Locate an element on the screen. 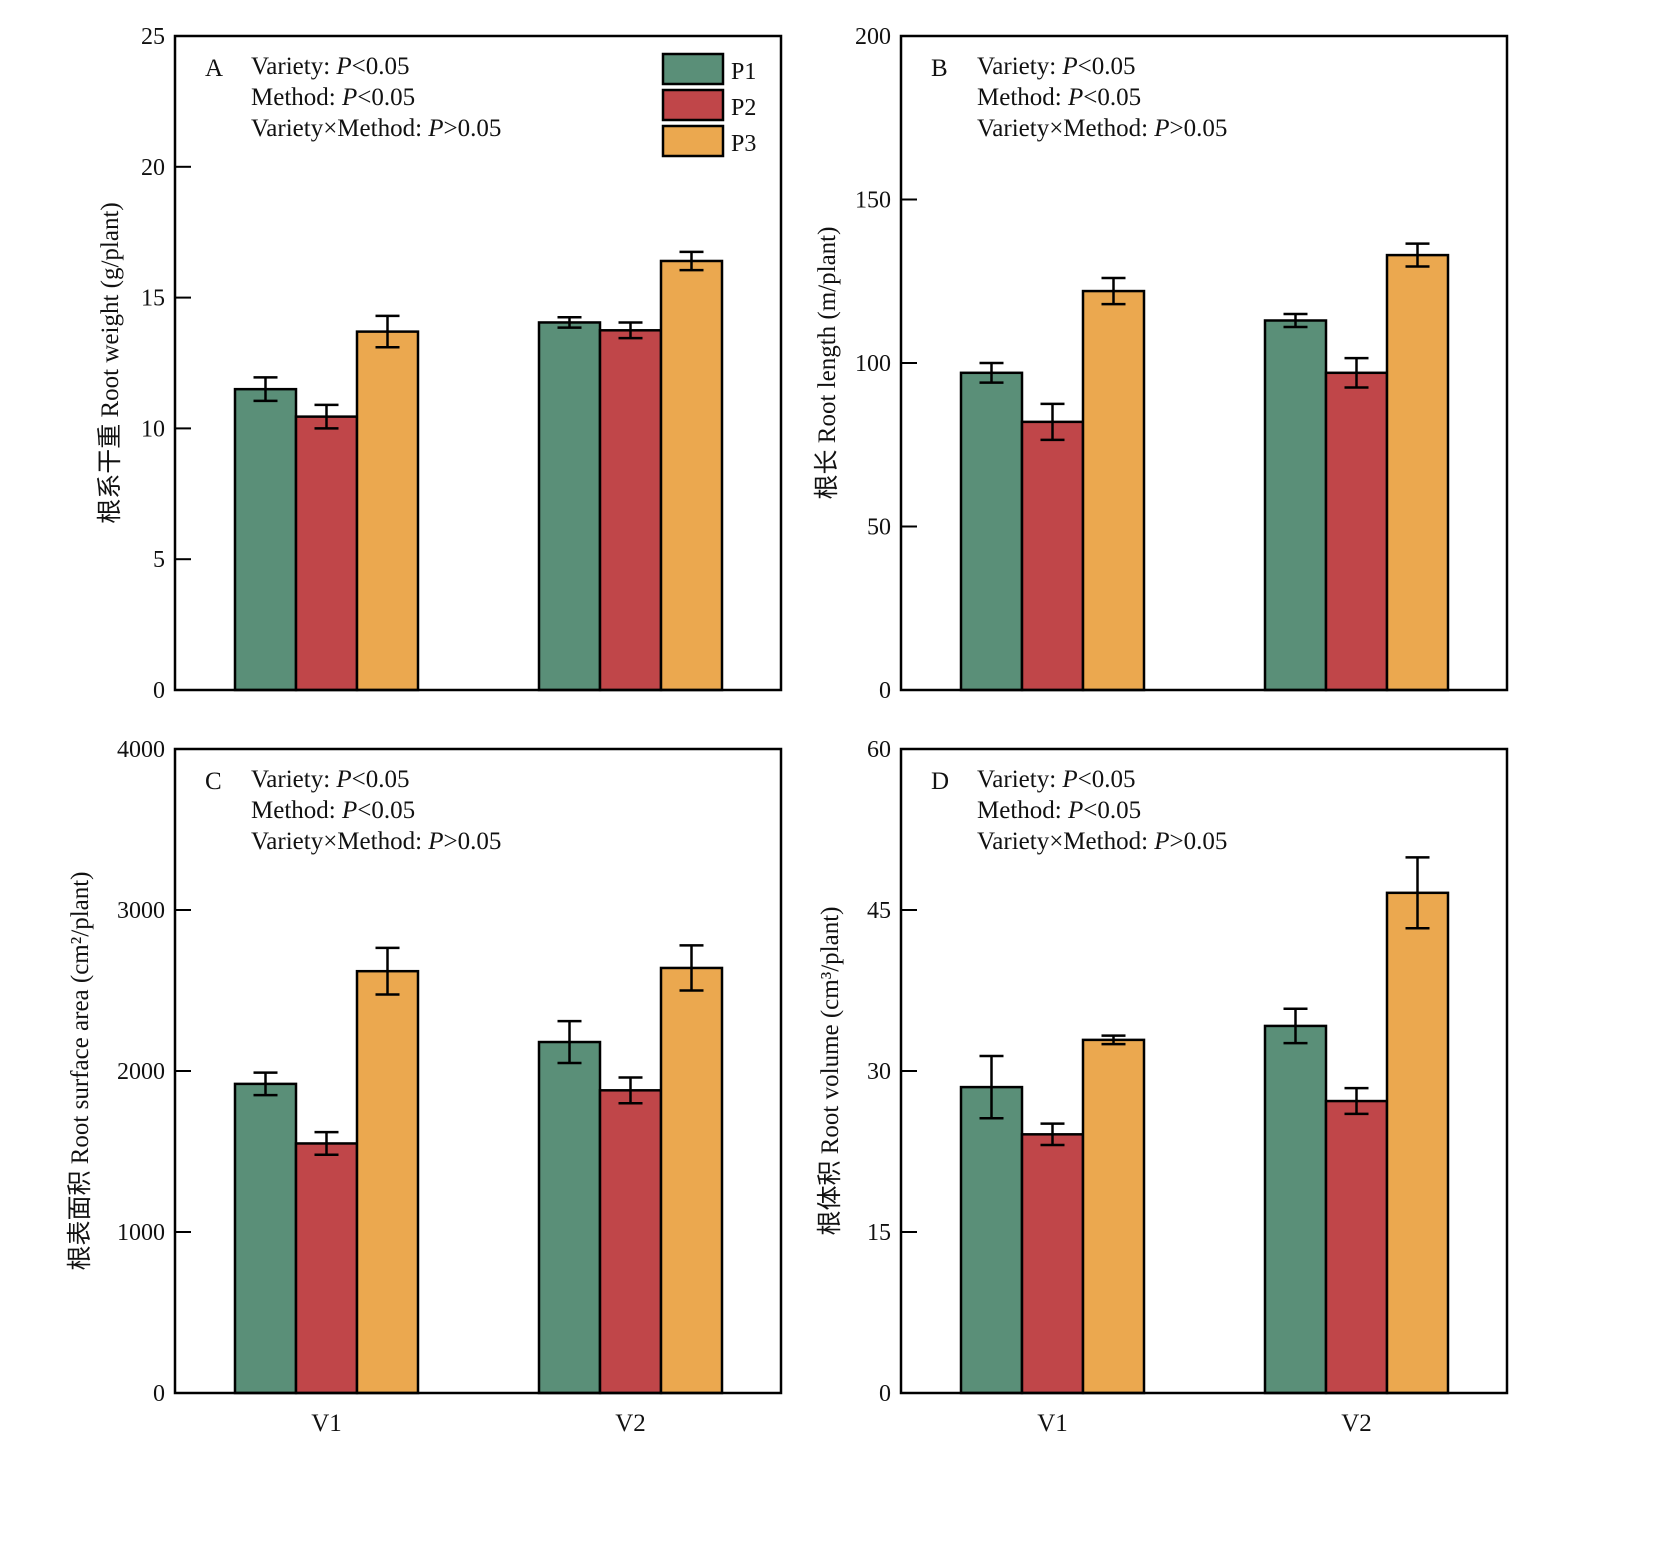 This screenshot has width=1678, height=1567. y-tick-label: 3000 is located at coordinates (141, 911).